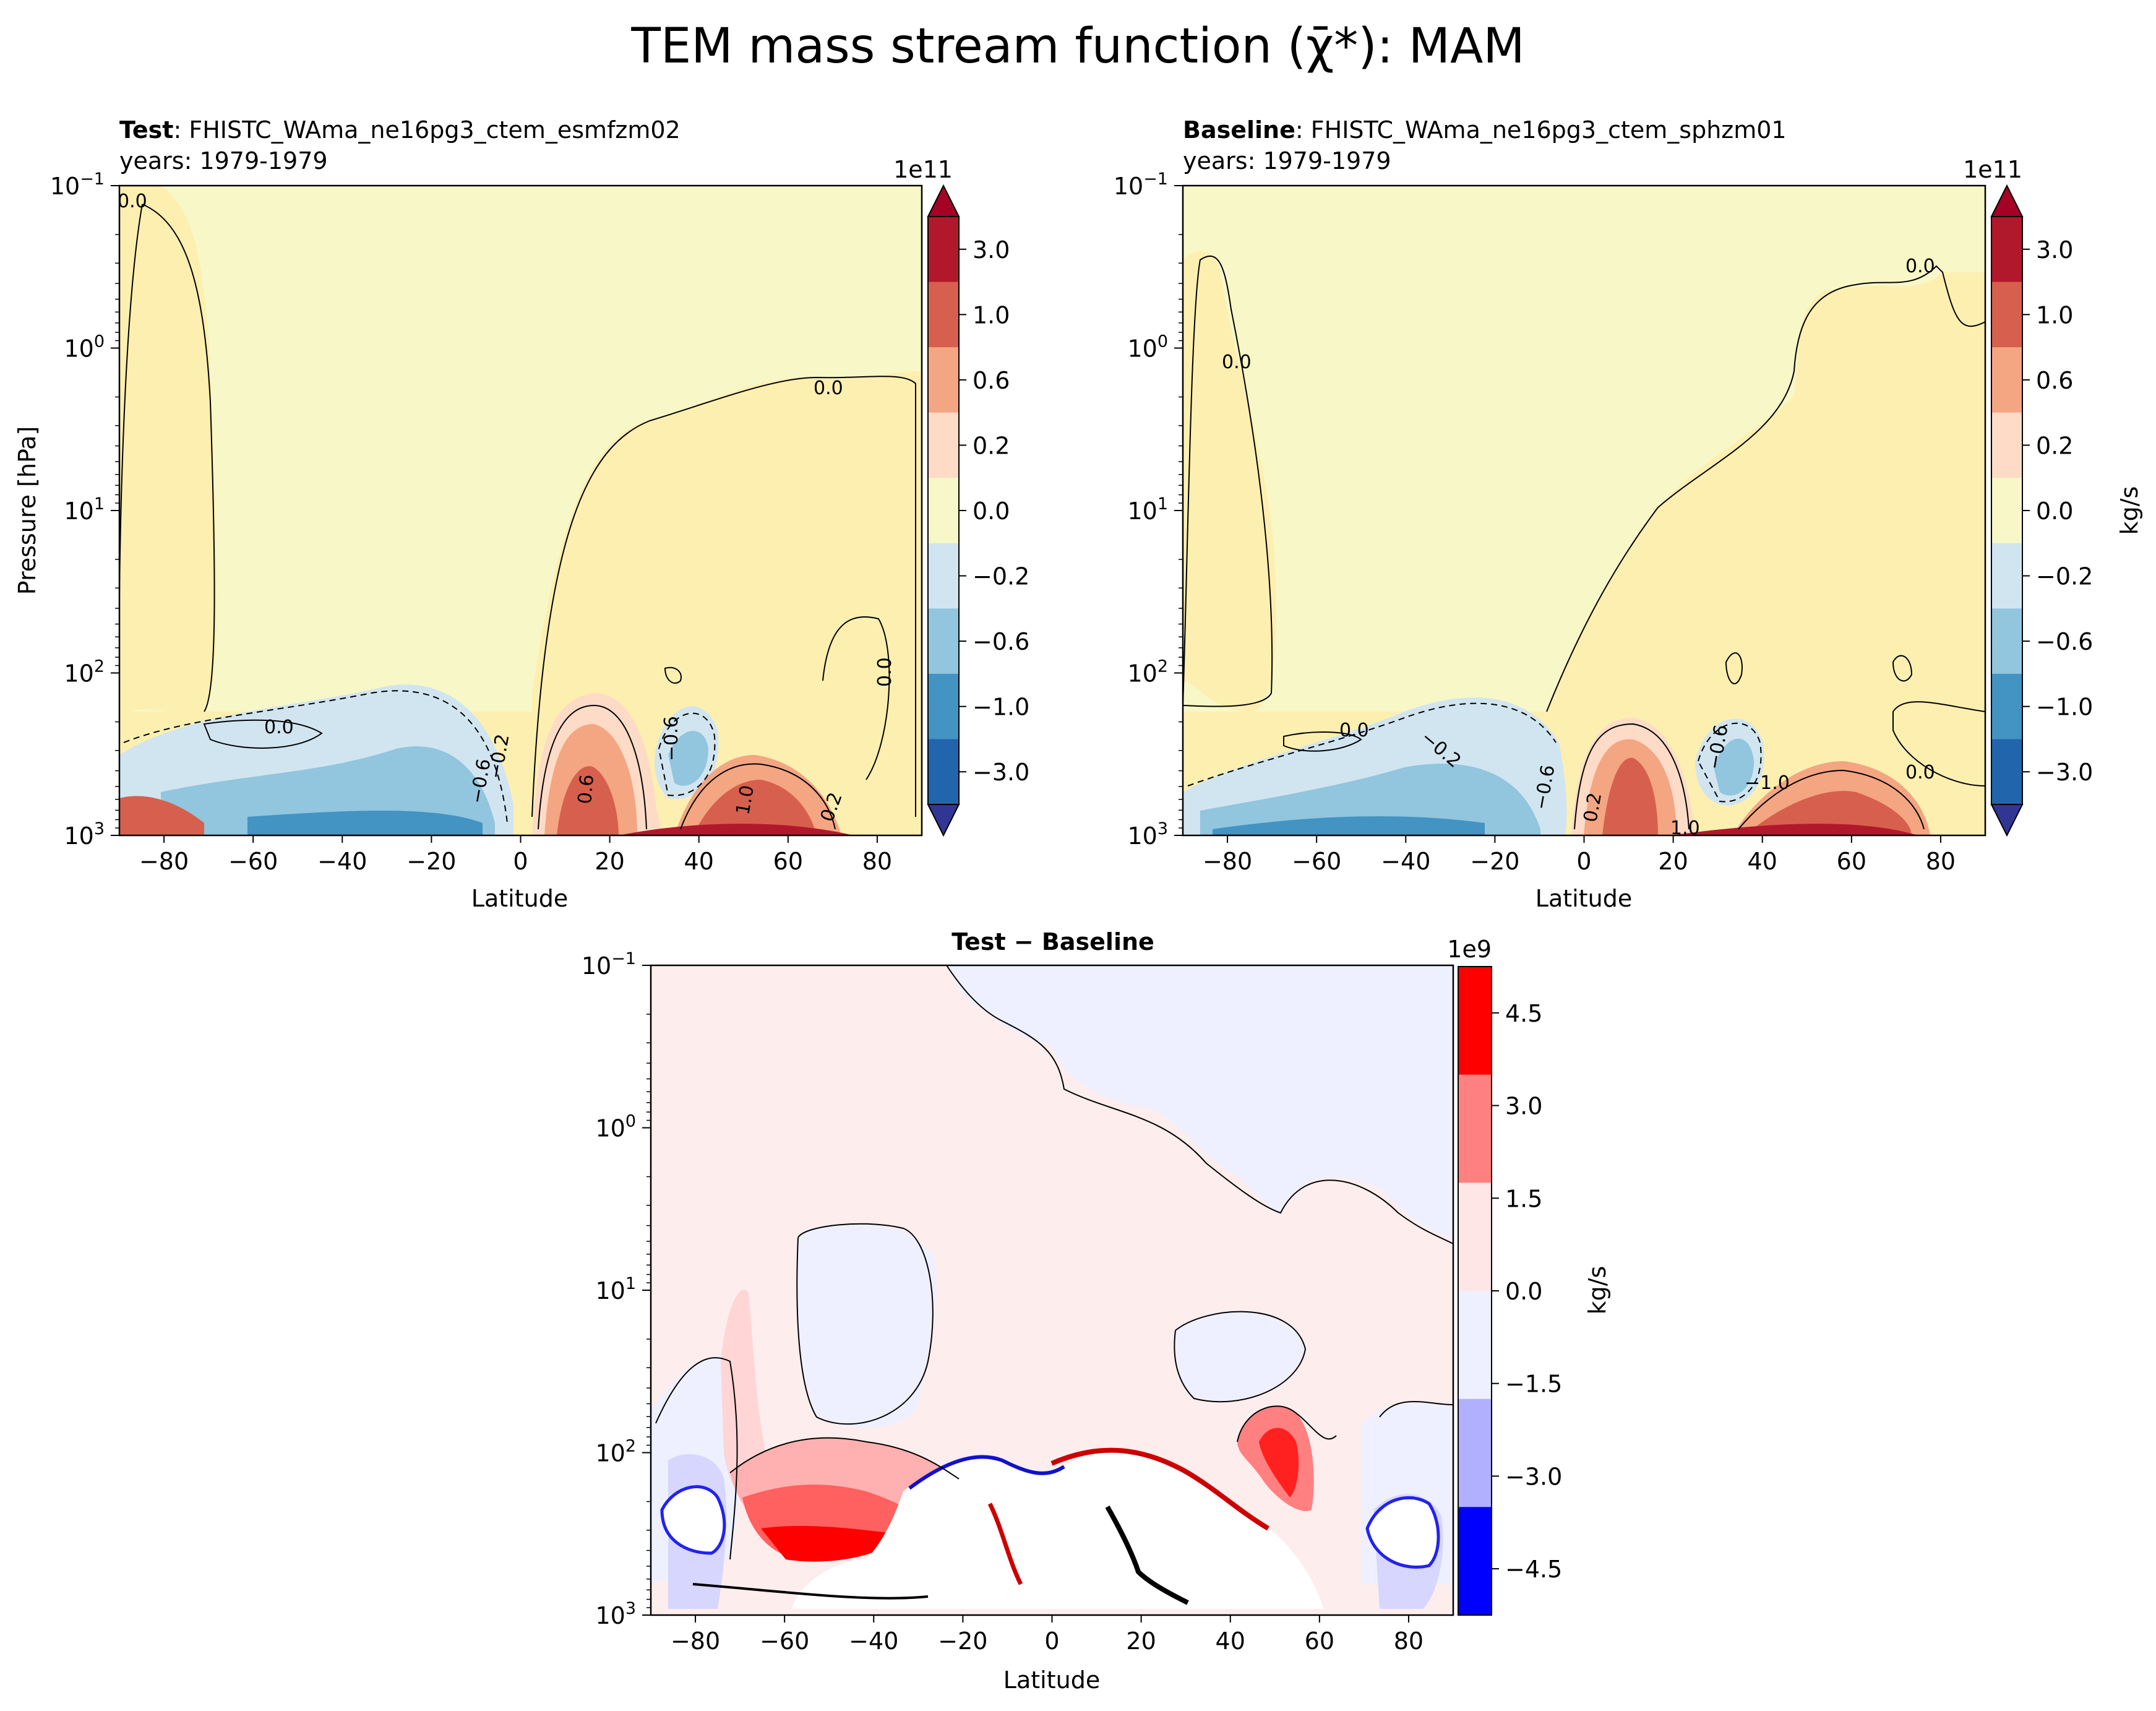 The height and width of the screenshot is (1711, 2156). What do you see at coordinates (1533, 1384) in the screenshot?
I see `colorbar-tick-label: −1.5` at bounding box center [1533, 1384].